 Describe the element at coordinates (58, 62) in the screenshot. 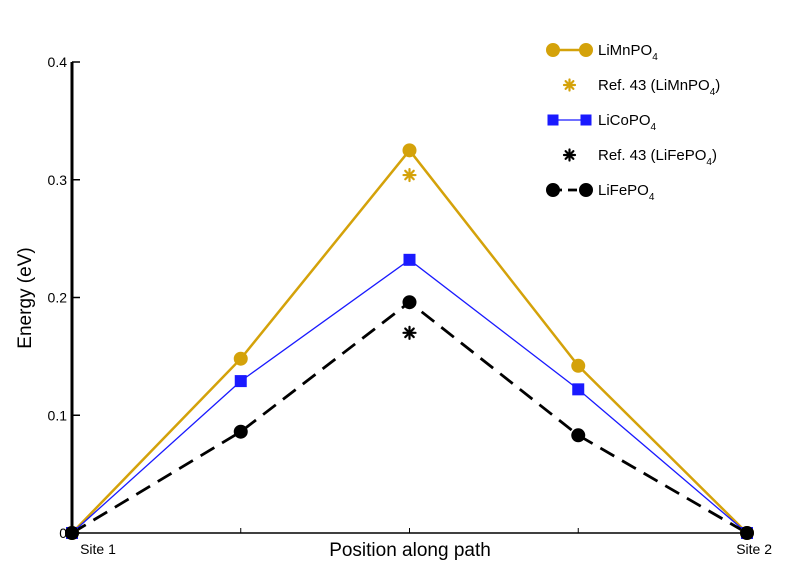

I see `y-tick-label: 0.4` at that location.